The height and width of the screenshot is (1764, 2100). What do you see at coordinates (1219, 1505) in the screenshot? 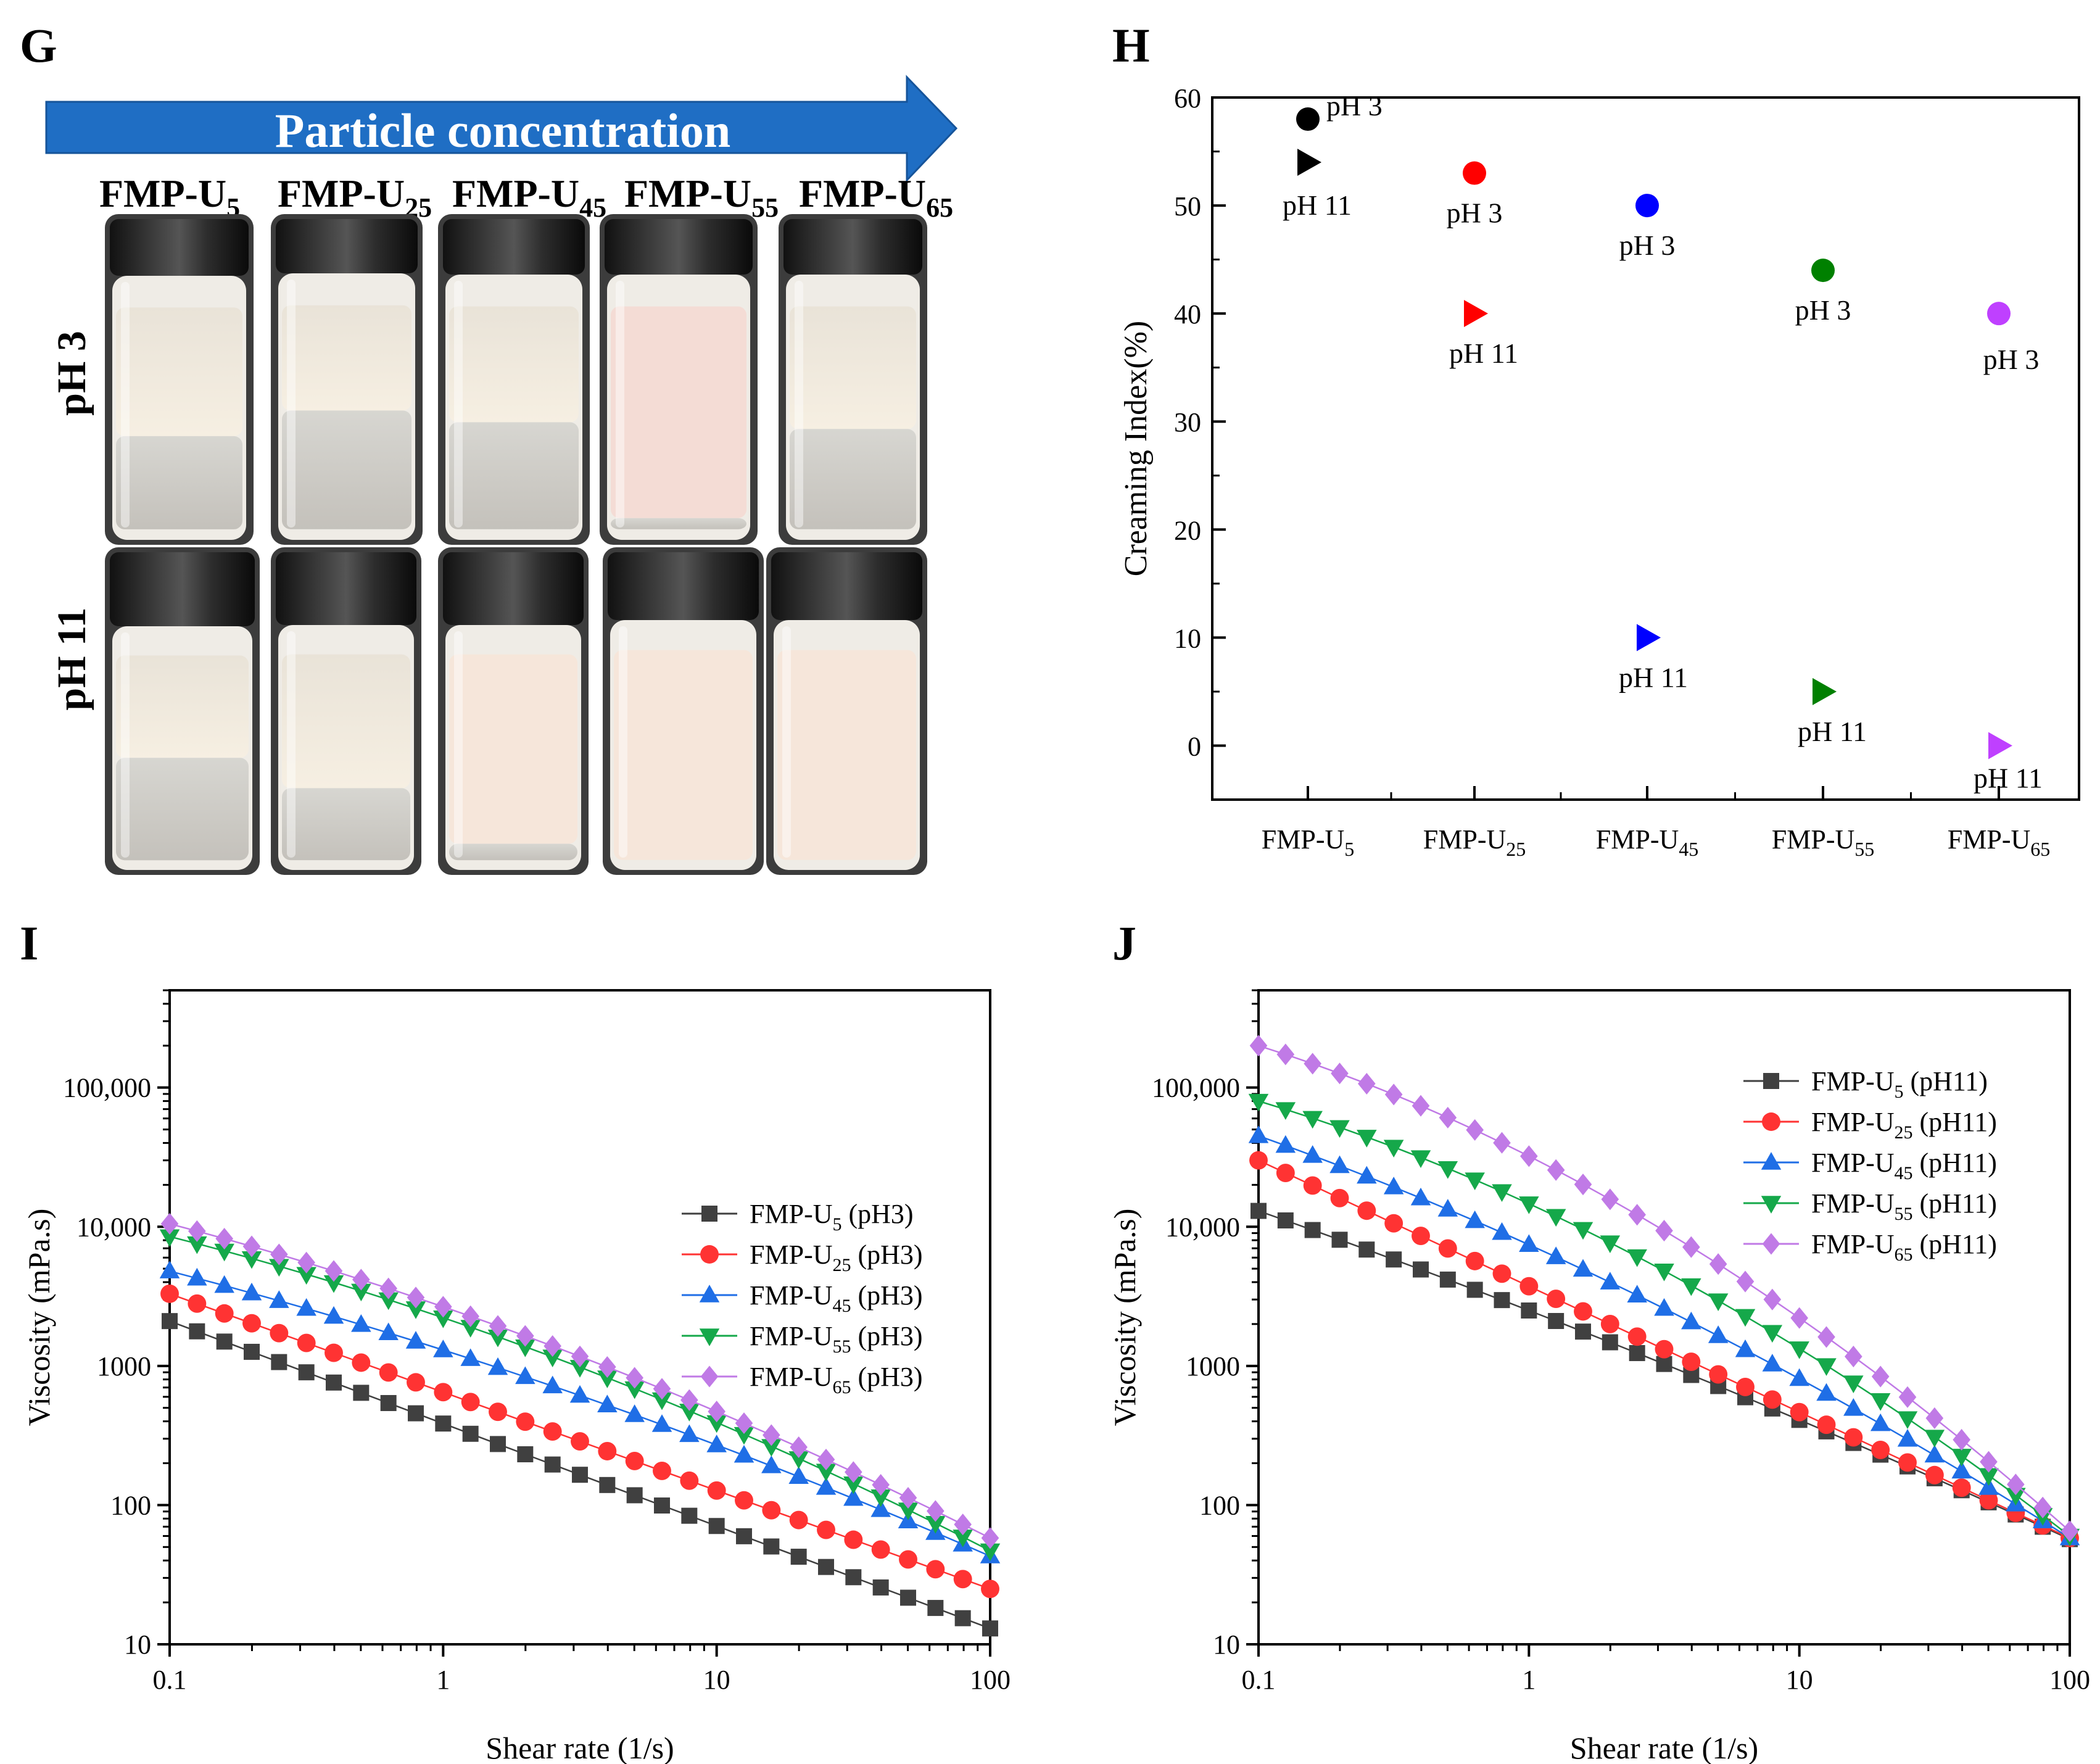
I see `ytick-label: 100` at bounding box center [1219, 1505].